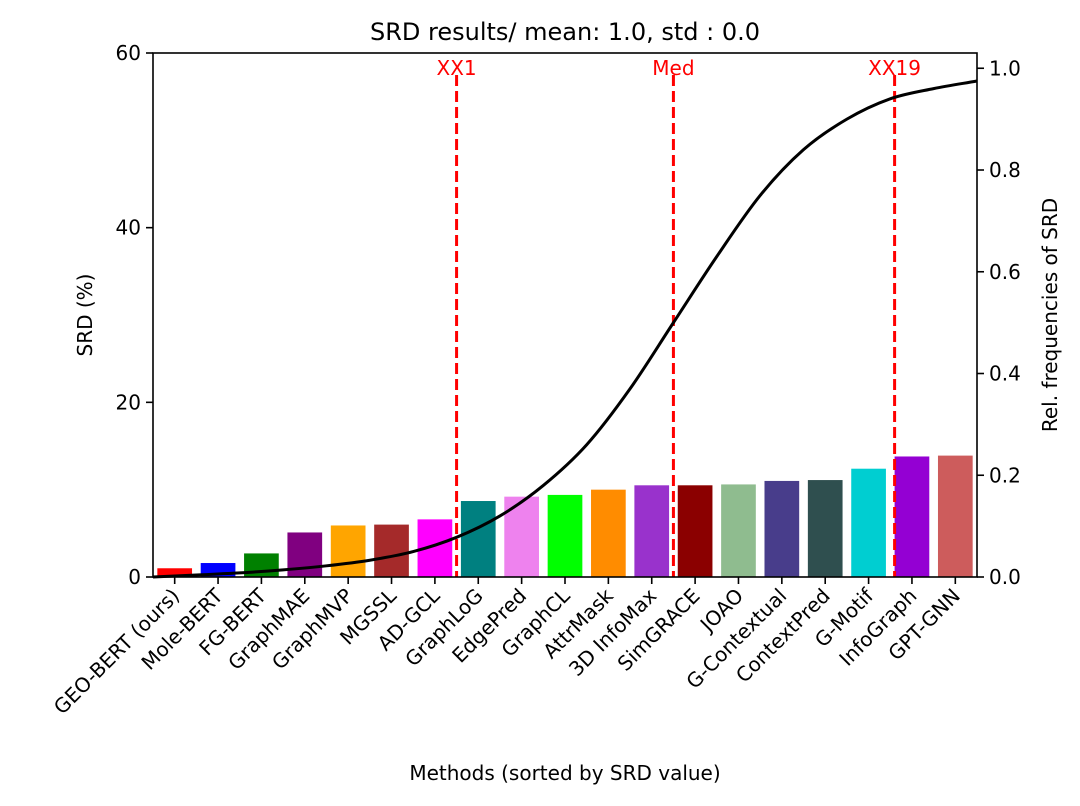  I want to click on y-axis-label: SRD (%), so click(85, 315).